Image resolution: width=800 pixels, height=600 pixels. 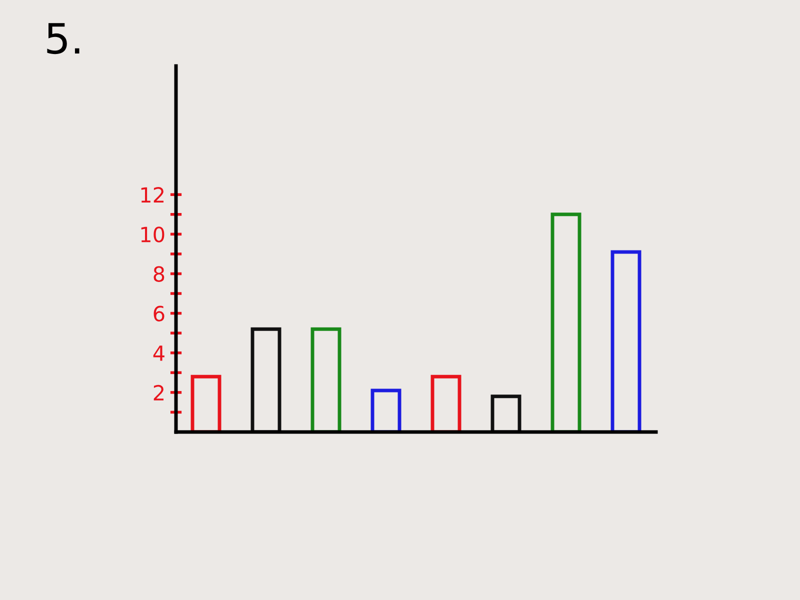 What do you see at coordinates (159, 392) in the screenshot?
I see `y-tick-label: 2` at bounding box center [159, 392].